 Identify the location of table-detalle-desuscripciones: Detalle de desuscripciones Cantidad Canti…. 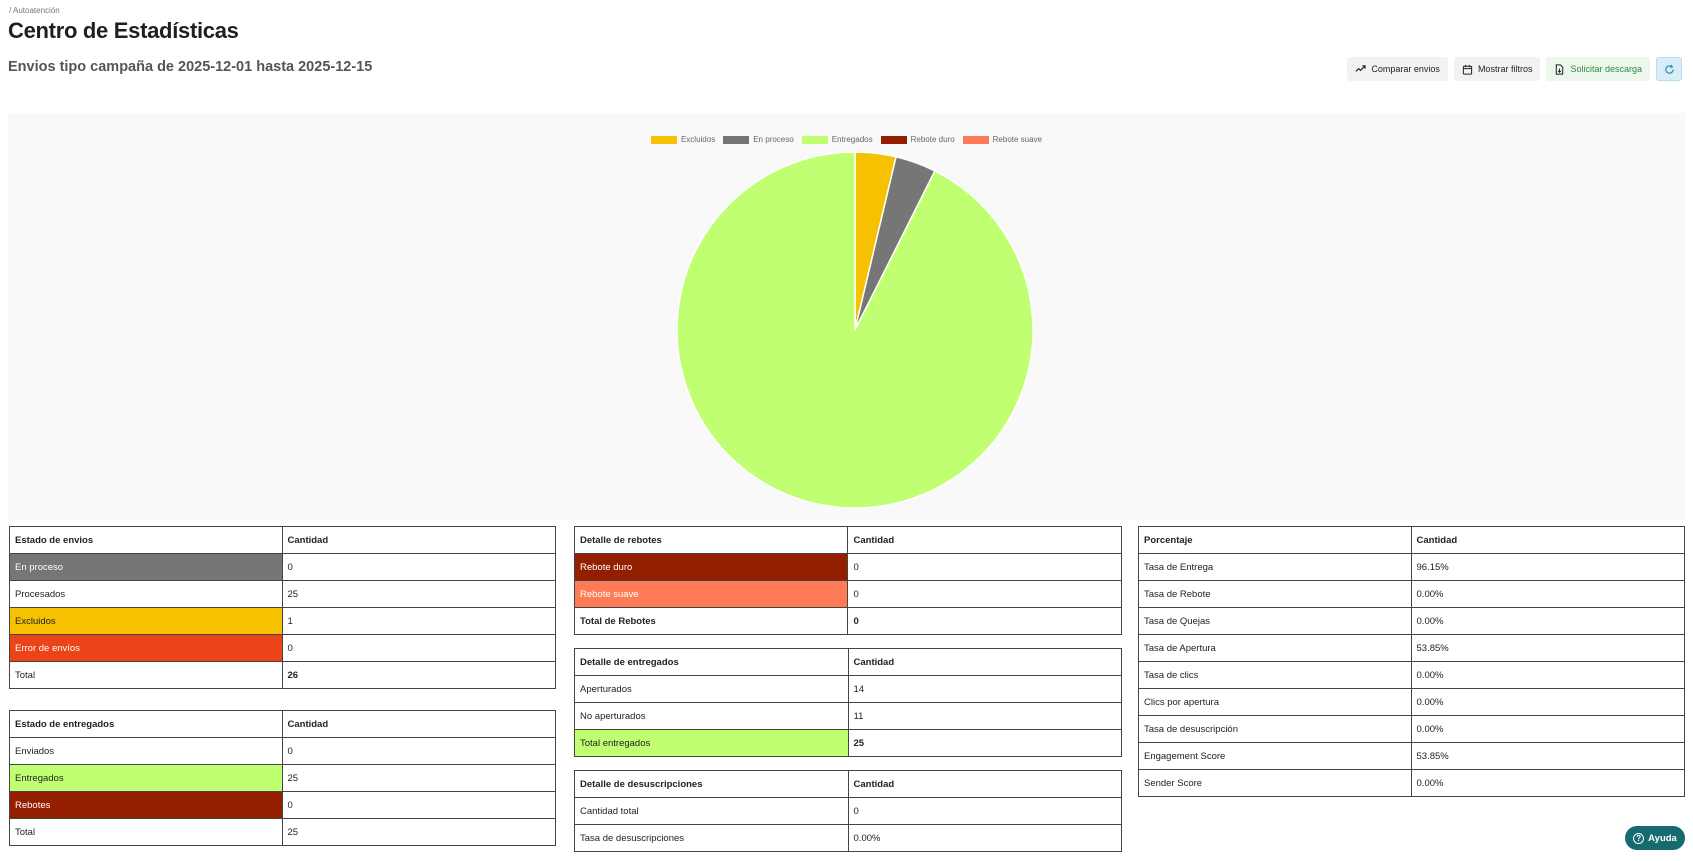
(848, 811).